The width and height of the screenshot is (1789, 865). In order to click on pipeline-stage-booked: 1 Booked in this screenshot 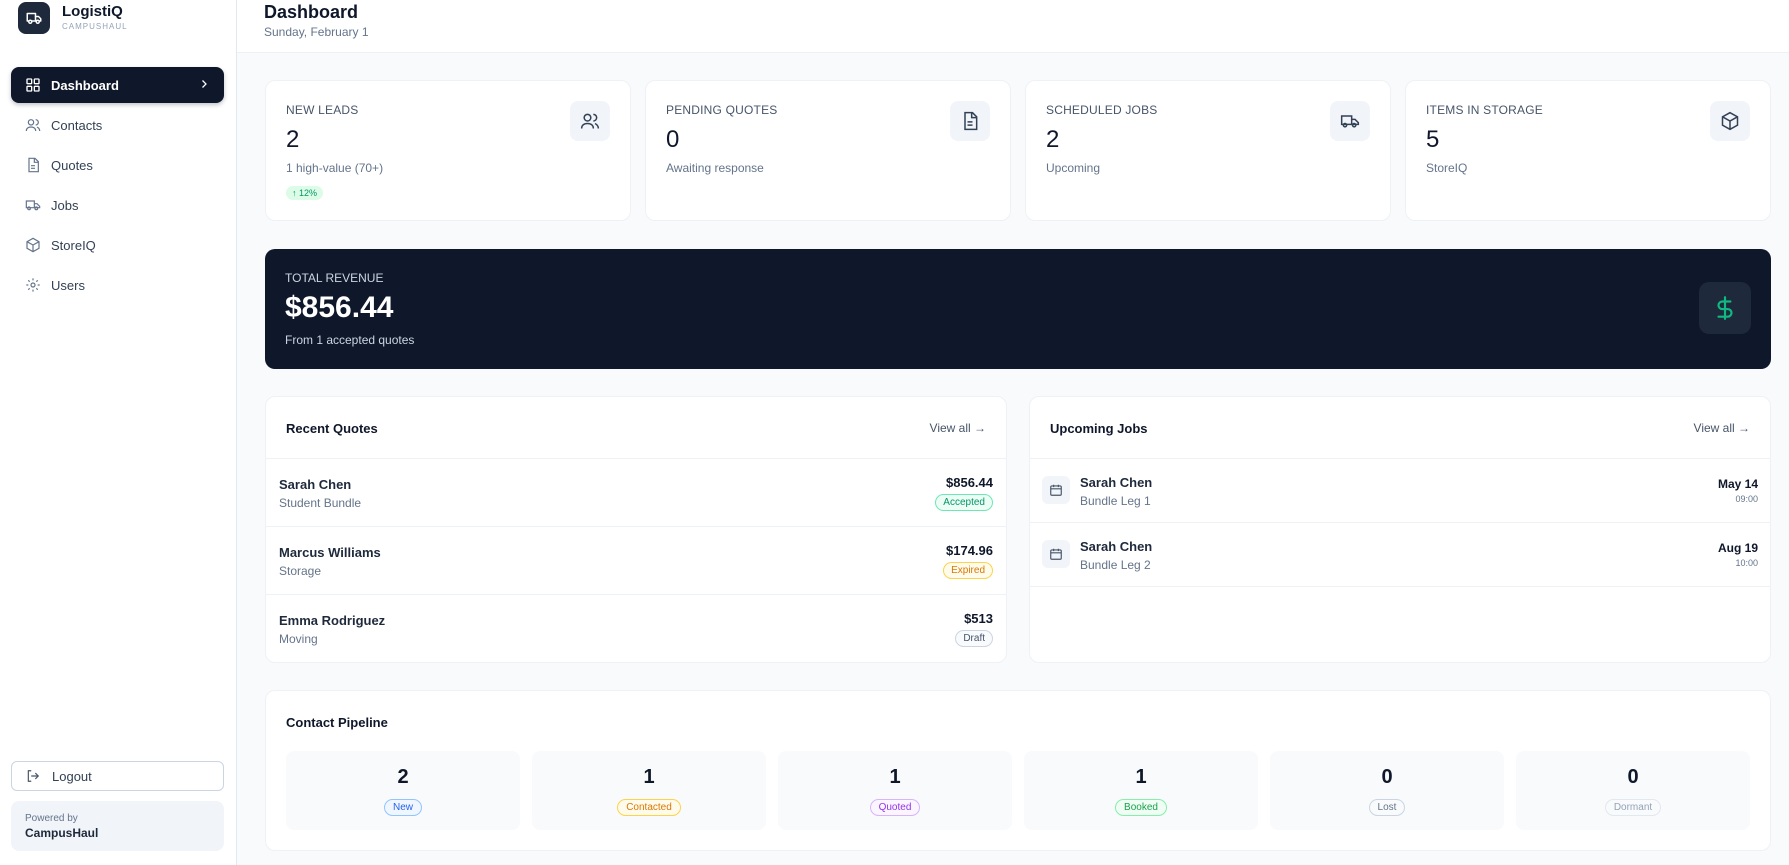, I will do `click(1141, 790)`.